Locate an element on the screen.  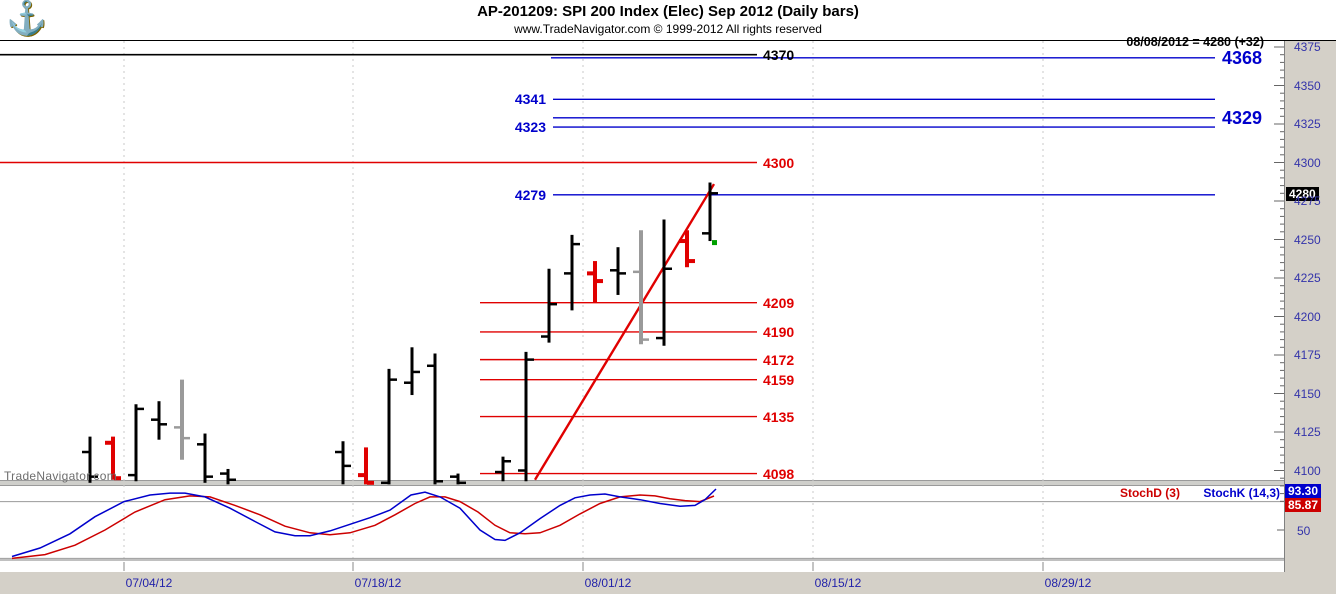
stoch-value-badge: 93.30 is located at coordinates (1303, 491).